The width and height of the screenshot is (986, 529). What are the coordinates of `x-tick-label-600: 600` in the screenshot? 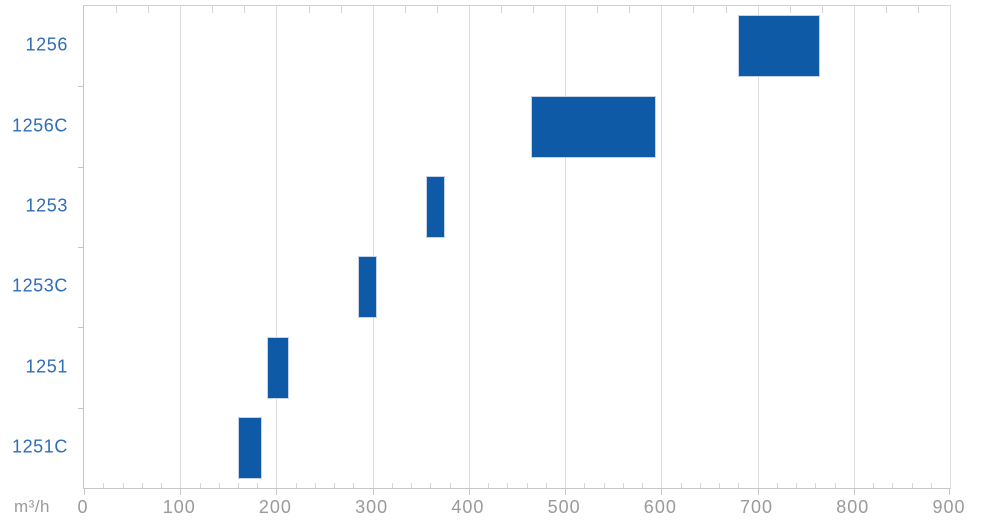 It's located at (660, 507).